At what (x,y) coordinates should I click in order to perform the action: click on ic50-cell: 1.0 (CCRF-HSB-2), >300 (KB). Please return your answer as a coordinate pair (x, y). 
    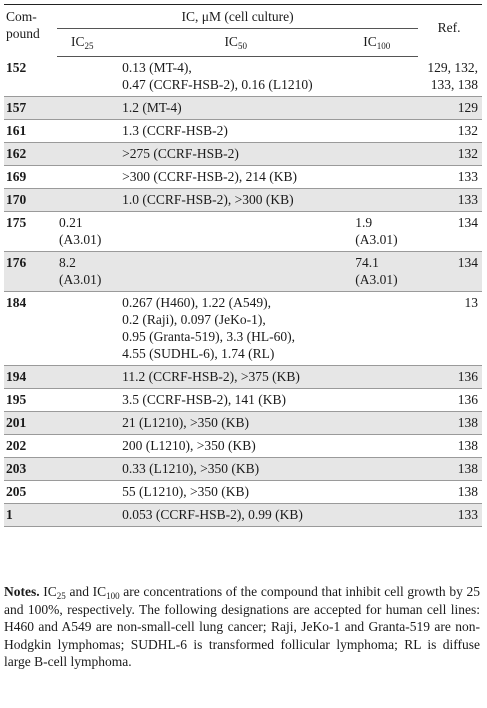
    Looking at the image, I should click on (236, 200).